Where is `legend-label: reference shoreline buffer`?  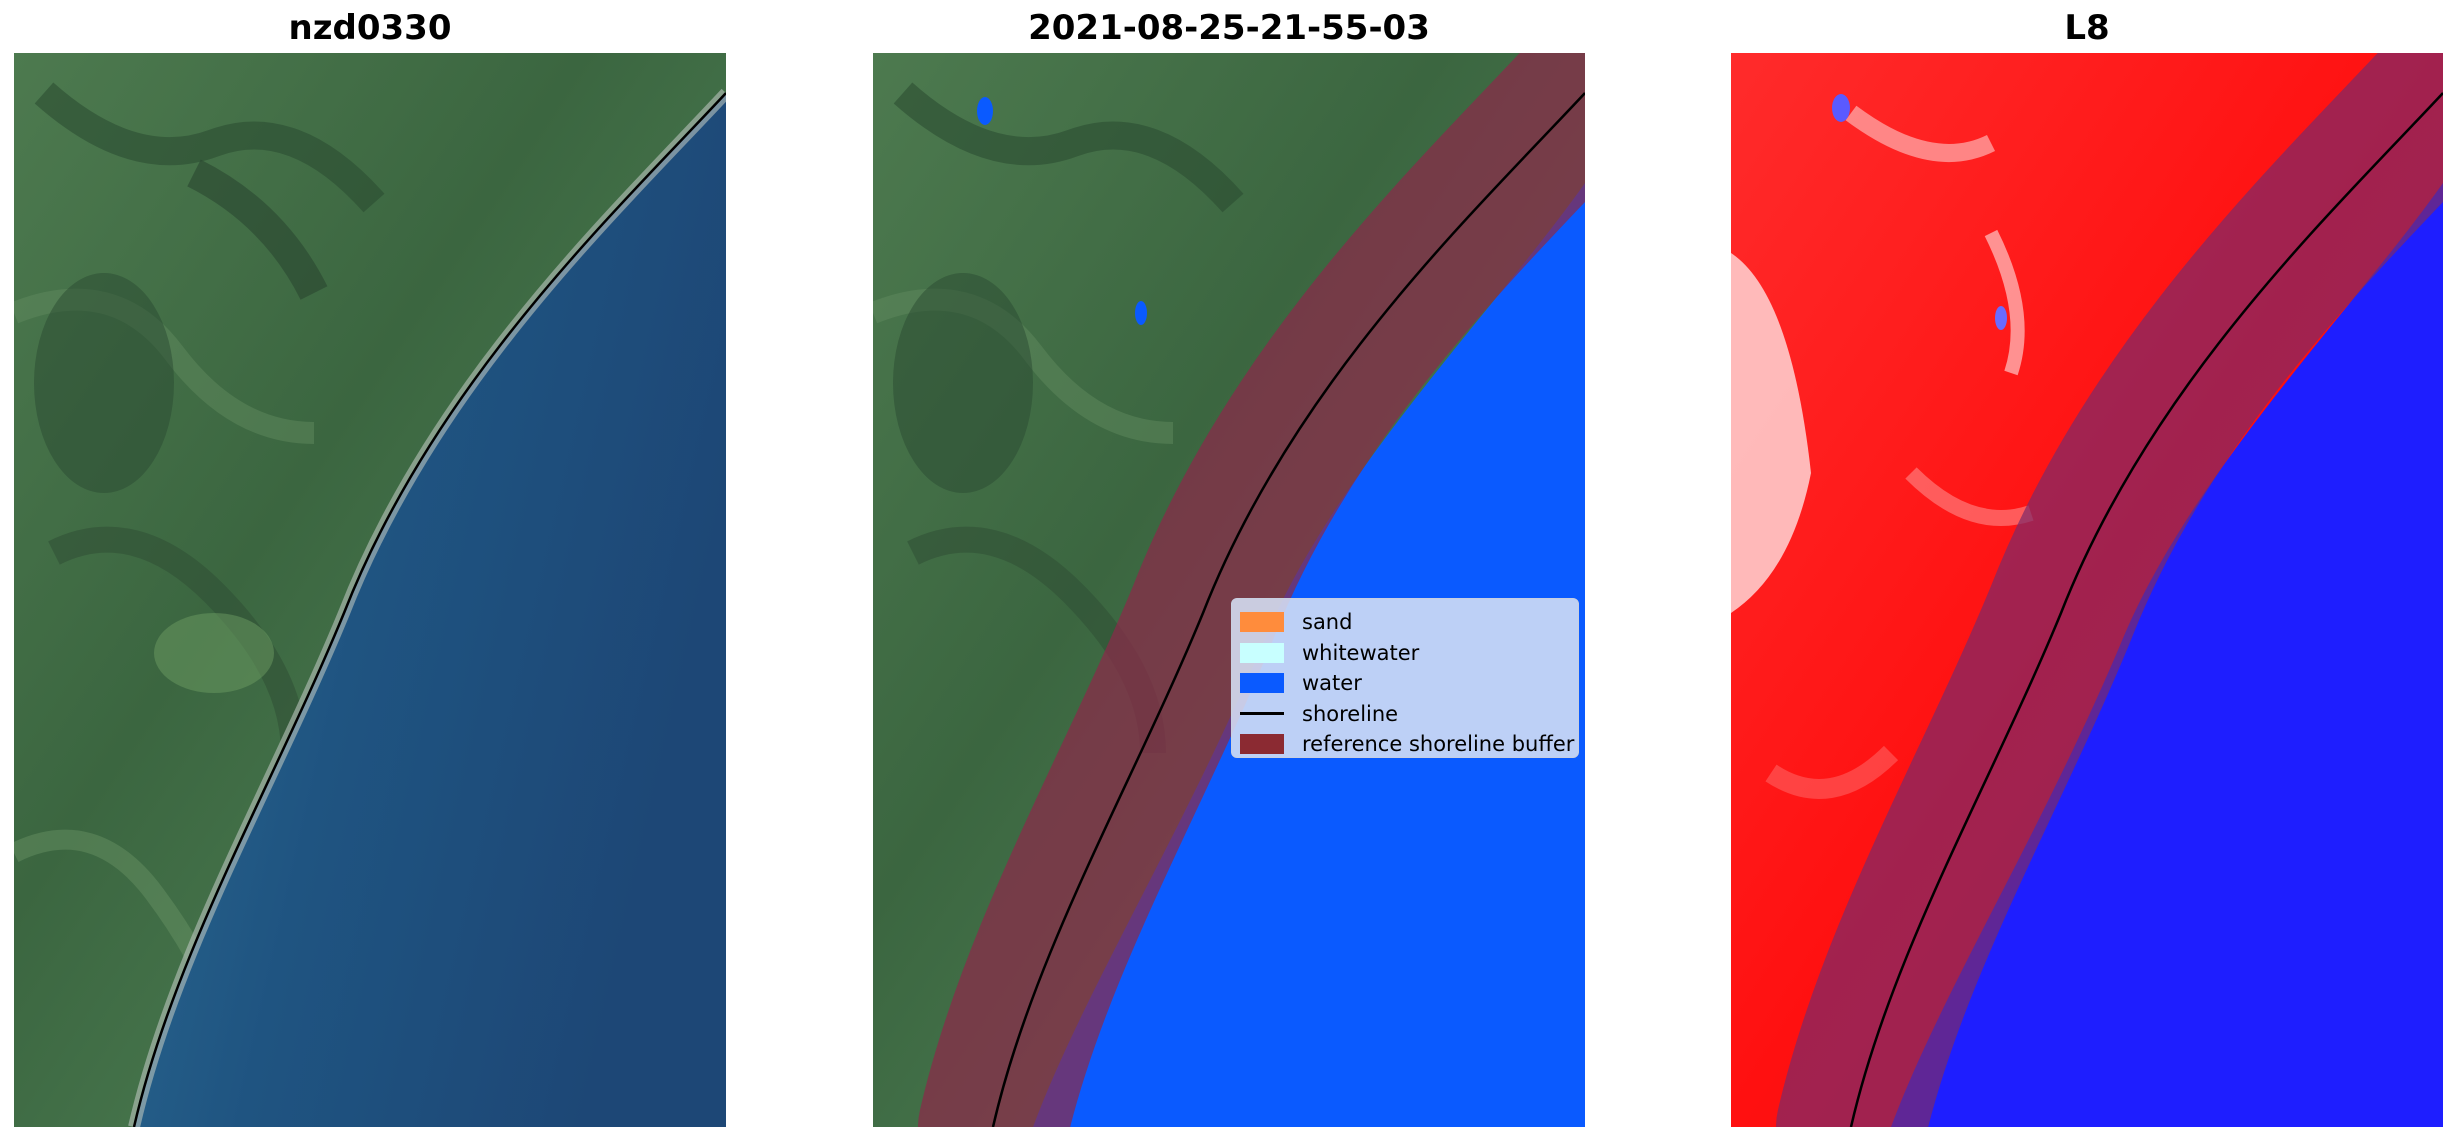
legend-label: reference shoreline buffer is located at coordinates (1438, 744).